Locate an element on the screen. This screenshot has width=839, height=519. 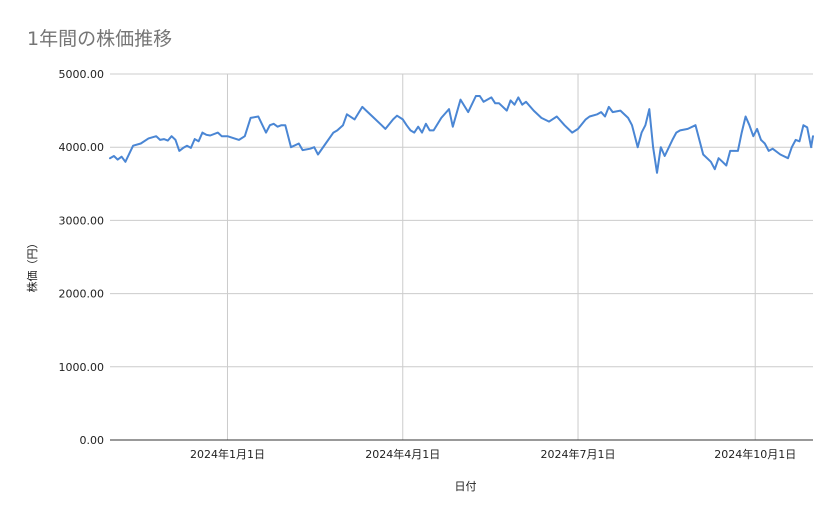
y-tick-label: 1000.00 is located at coordinates (82, 367).